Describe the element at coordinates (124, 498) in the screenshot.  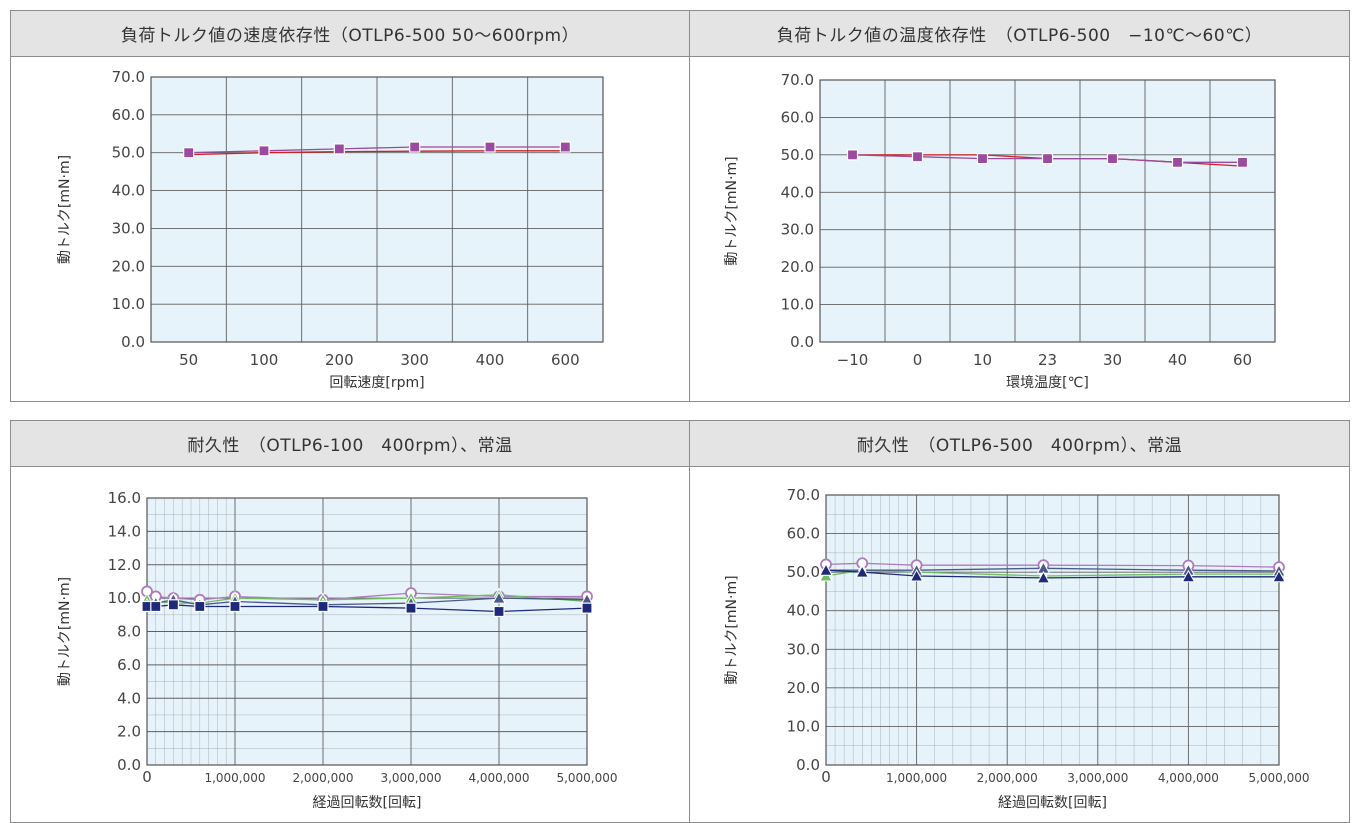
I see `y-tick-label: 16.0` at that location.